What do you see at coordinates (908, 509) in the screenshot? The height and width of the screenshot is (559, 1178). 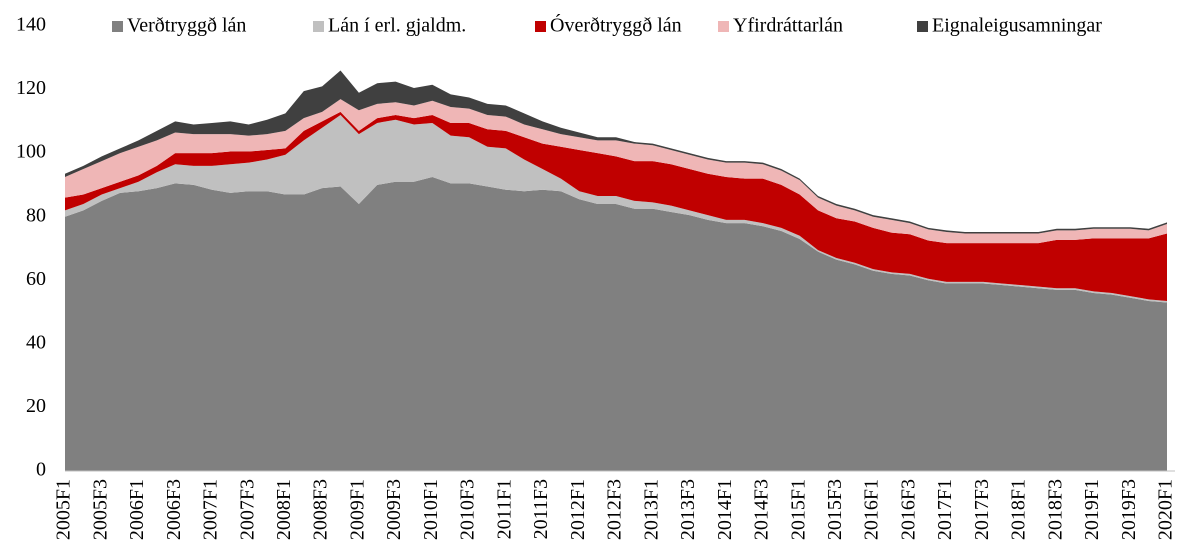 I see `x-tick-label: 2016F3` at bounding box center [908, 509].